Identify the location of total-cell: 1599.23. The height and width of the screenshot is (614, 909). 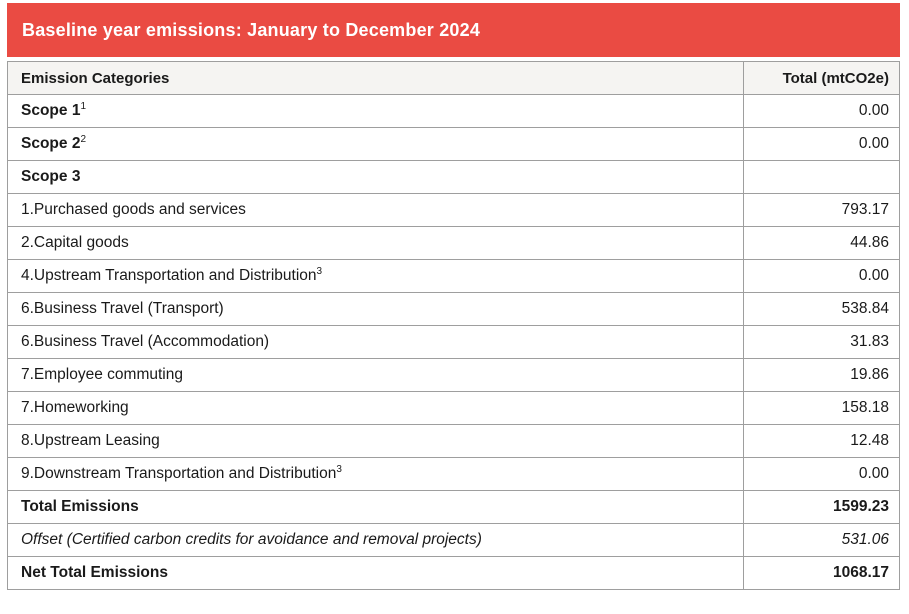
(821, 507).